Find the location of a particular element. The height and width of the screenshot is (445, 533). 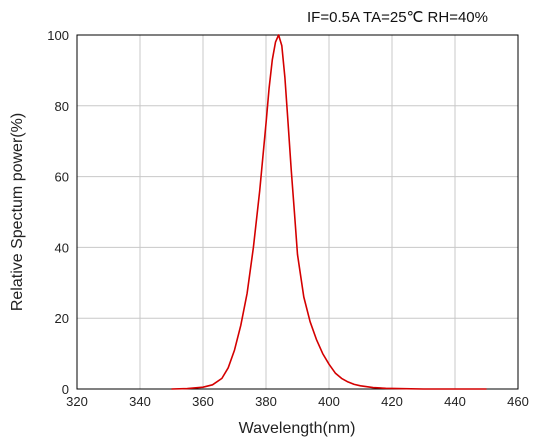

x-tick-label: 400 is located at coordinates (329, 401).